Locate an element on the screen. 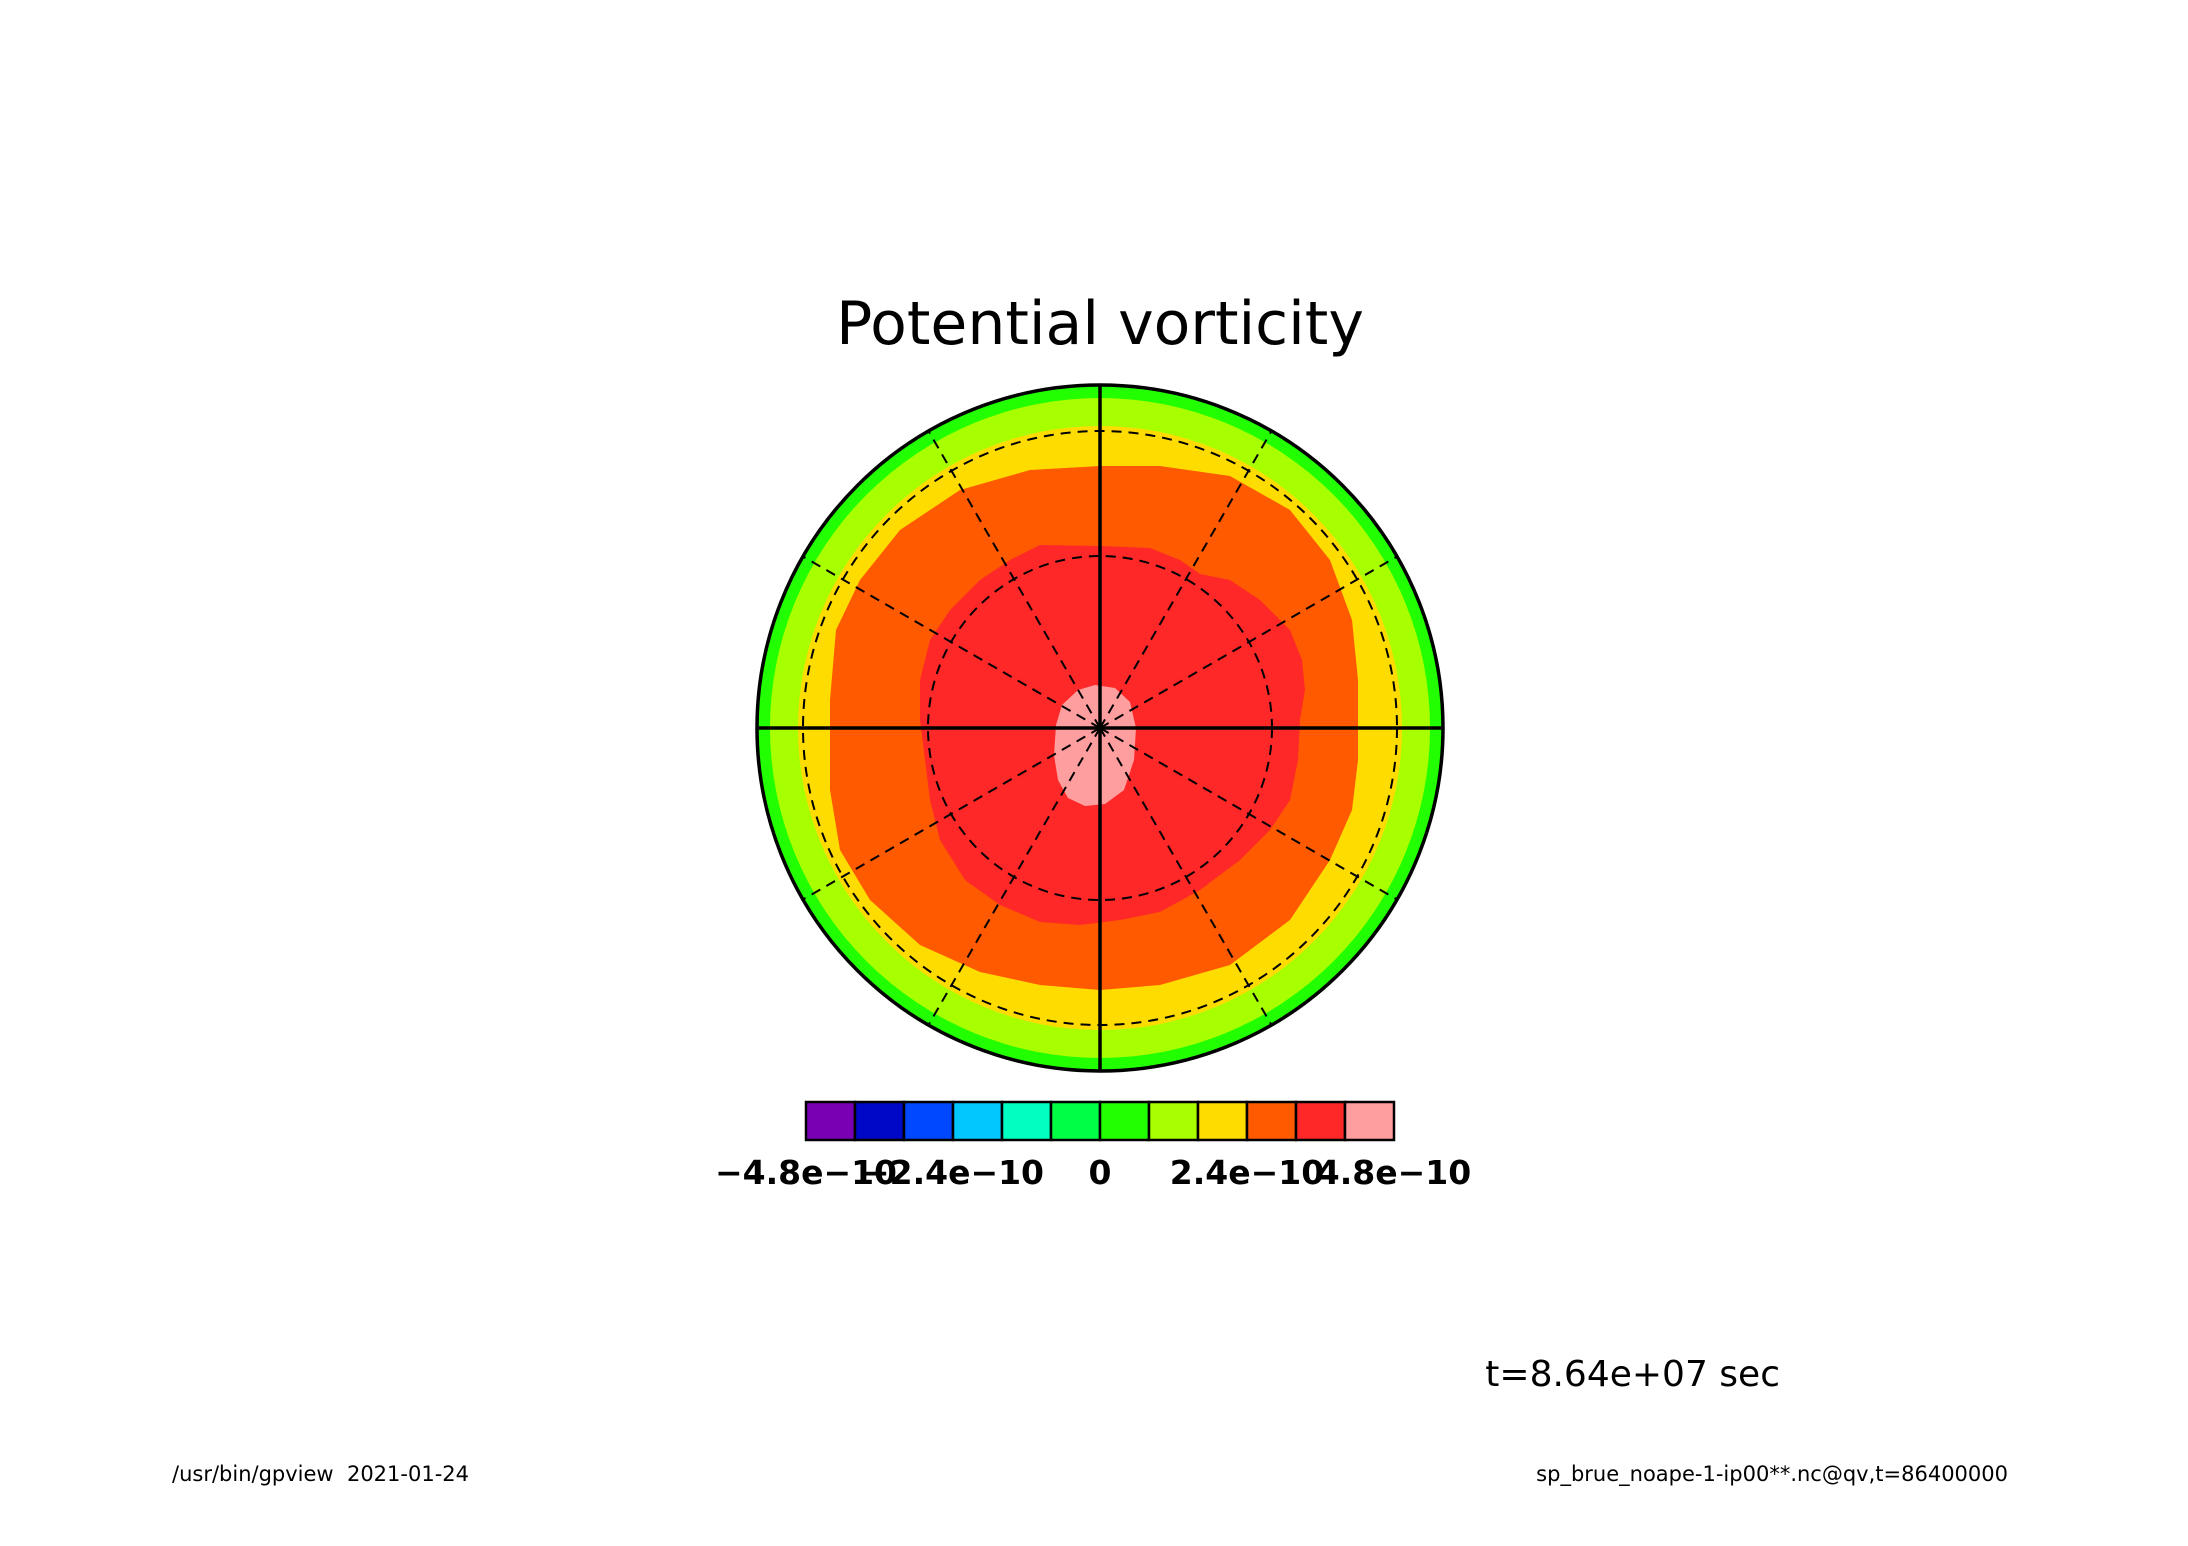 This screenshot has height=1546, width=2188. level-band-pink is located at coordinates (1095, 745).